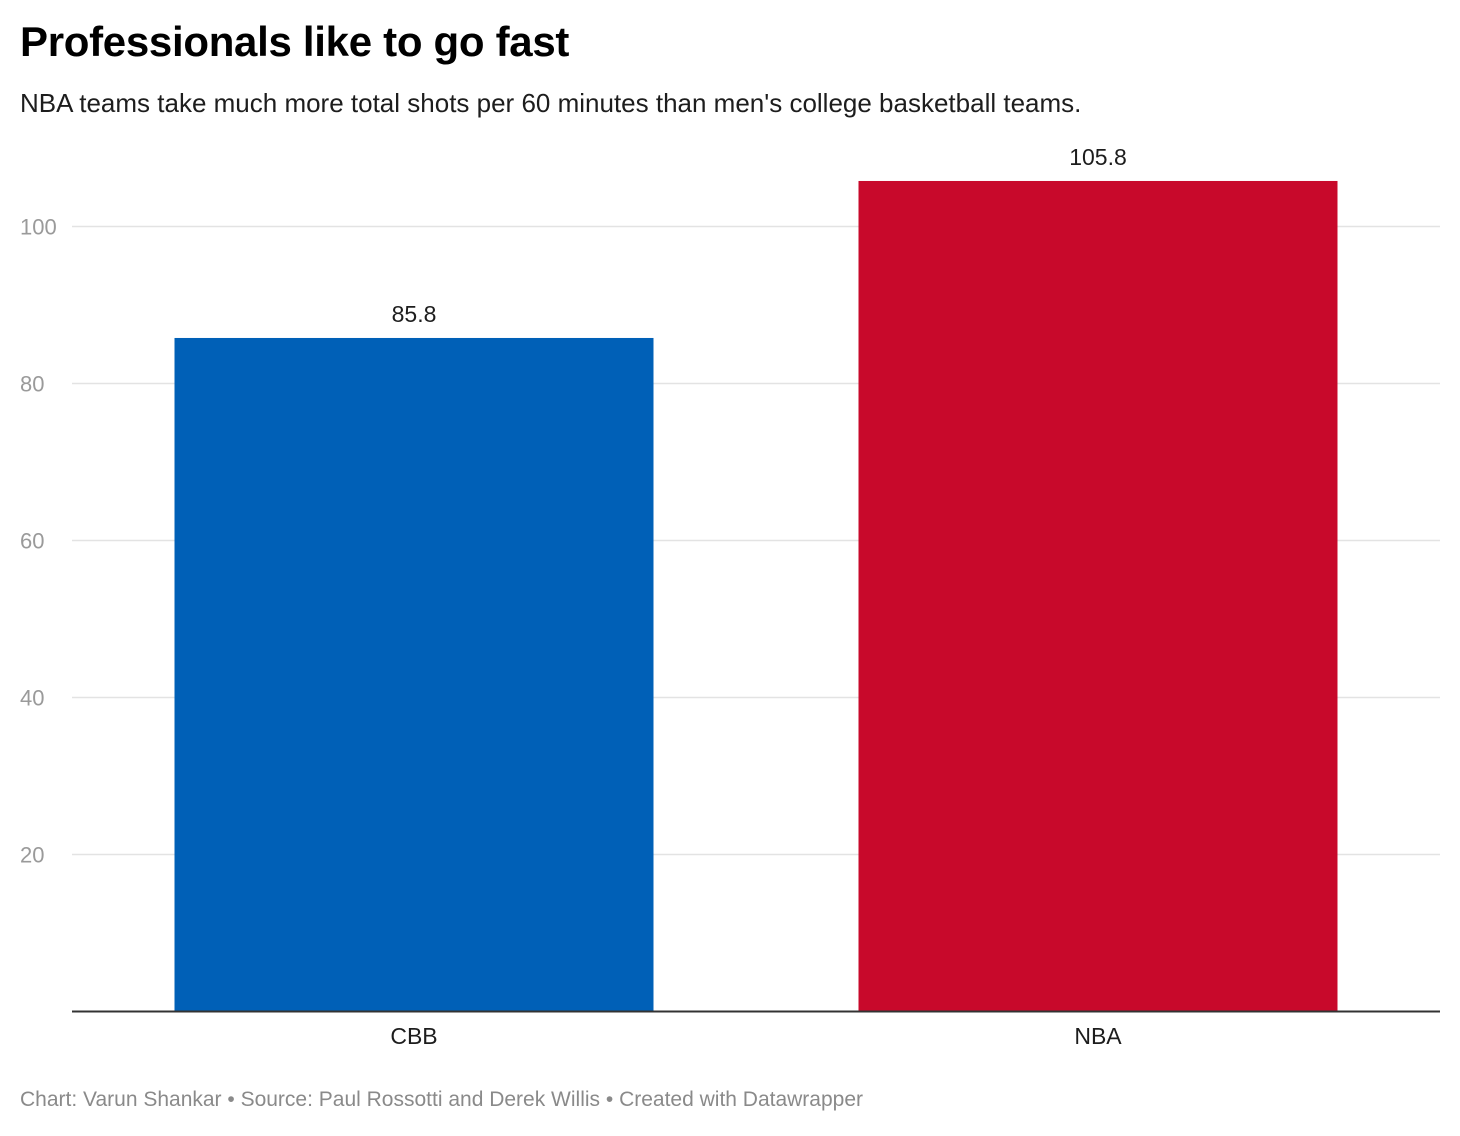 The width and height of the screenshot is (1460, 1136). Describe the element at coordinates (32, 384) in the screenshot. I see `y-tick-label: 80` at that location.